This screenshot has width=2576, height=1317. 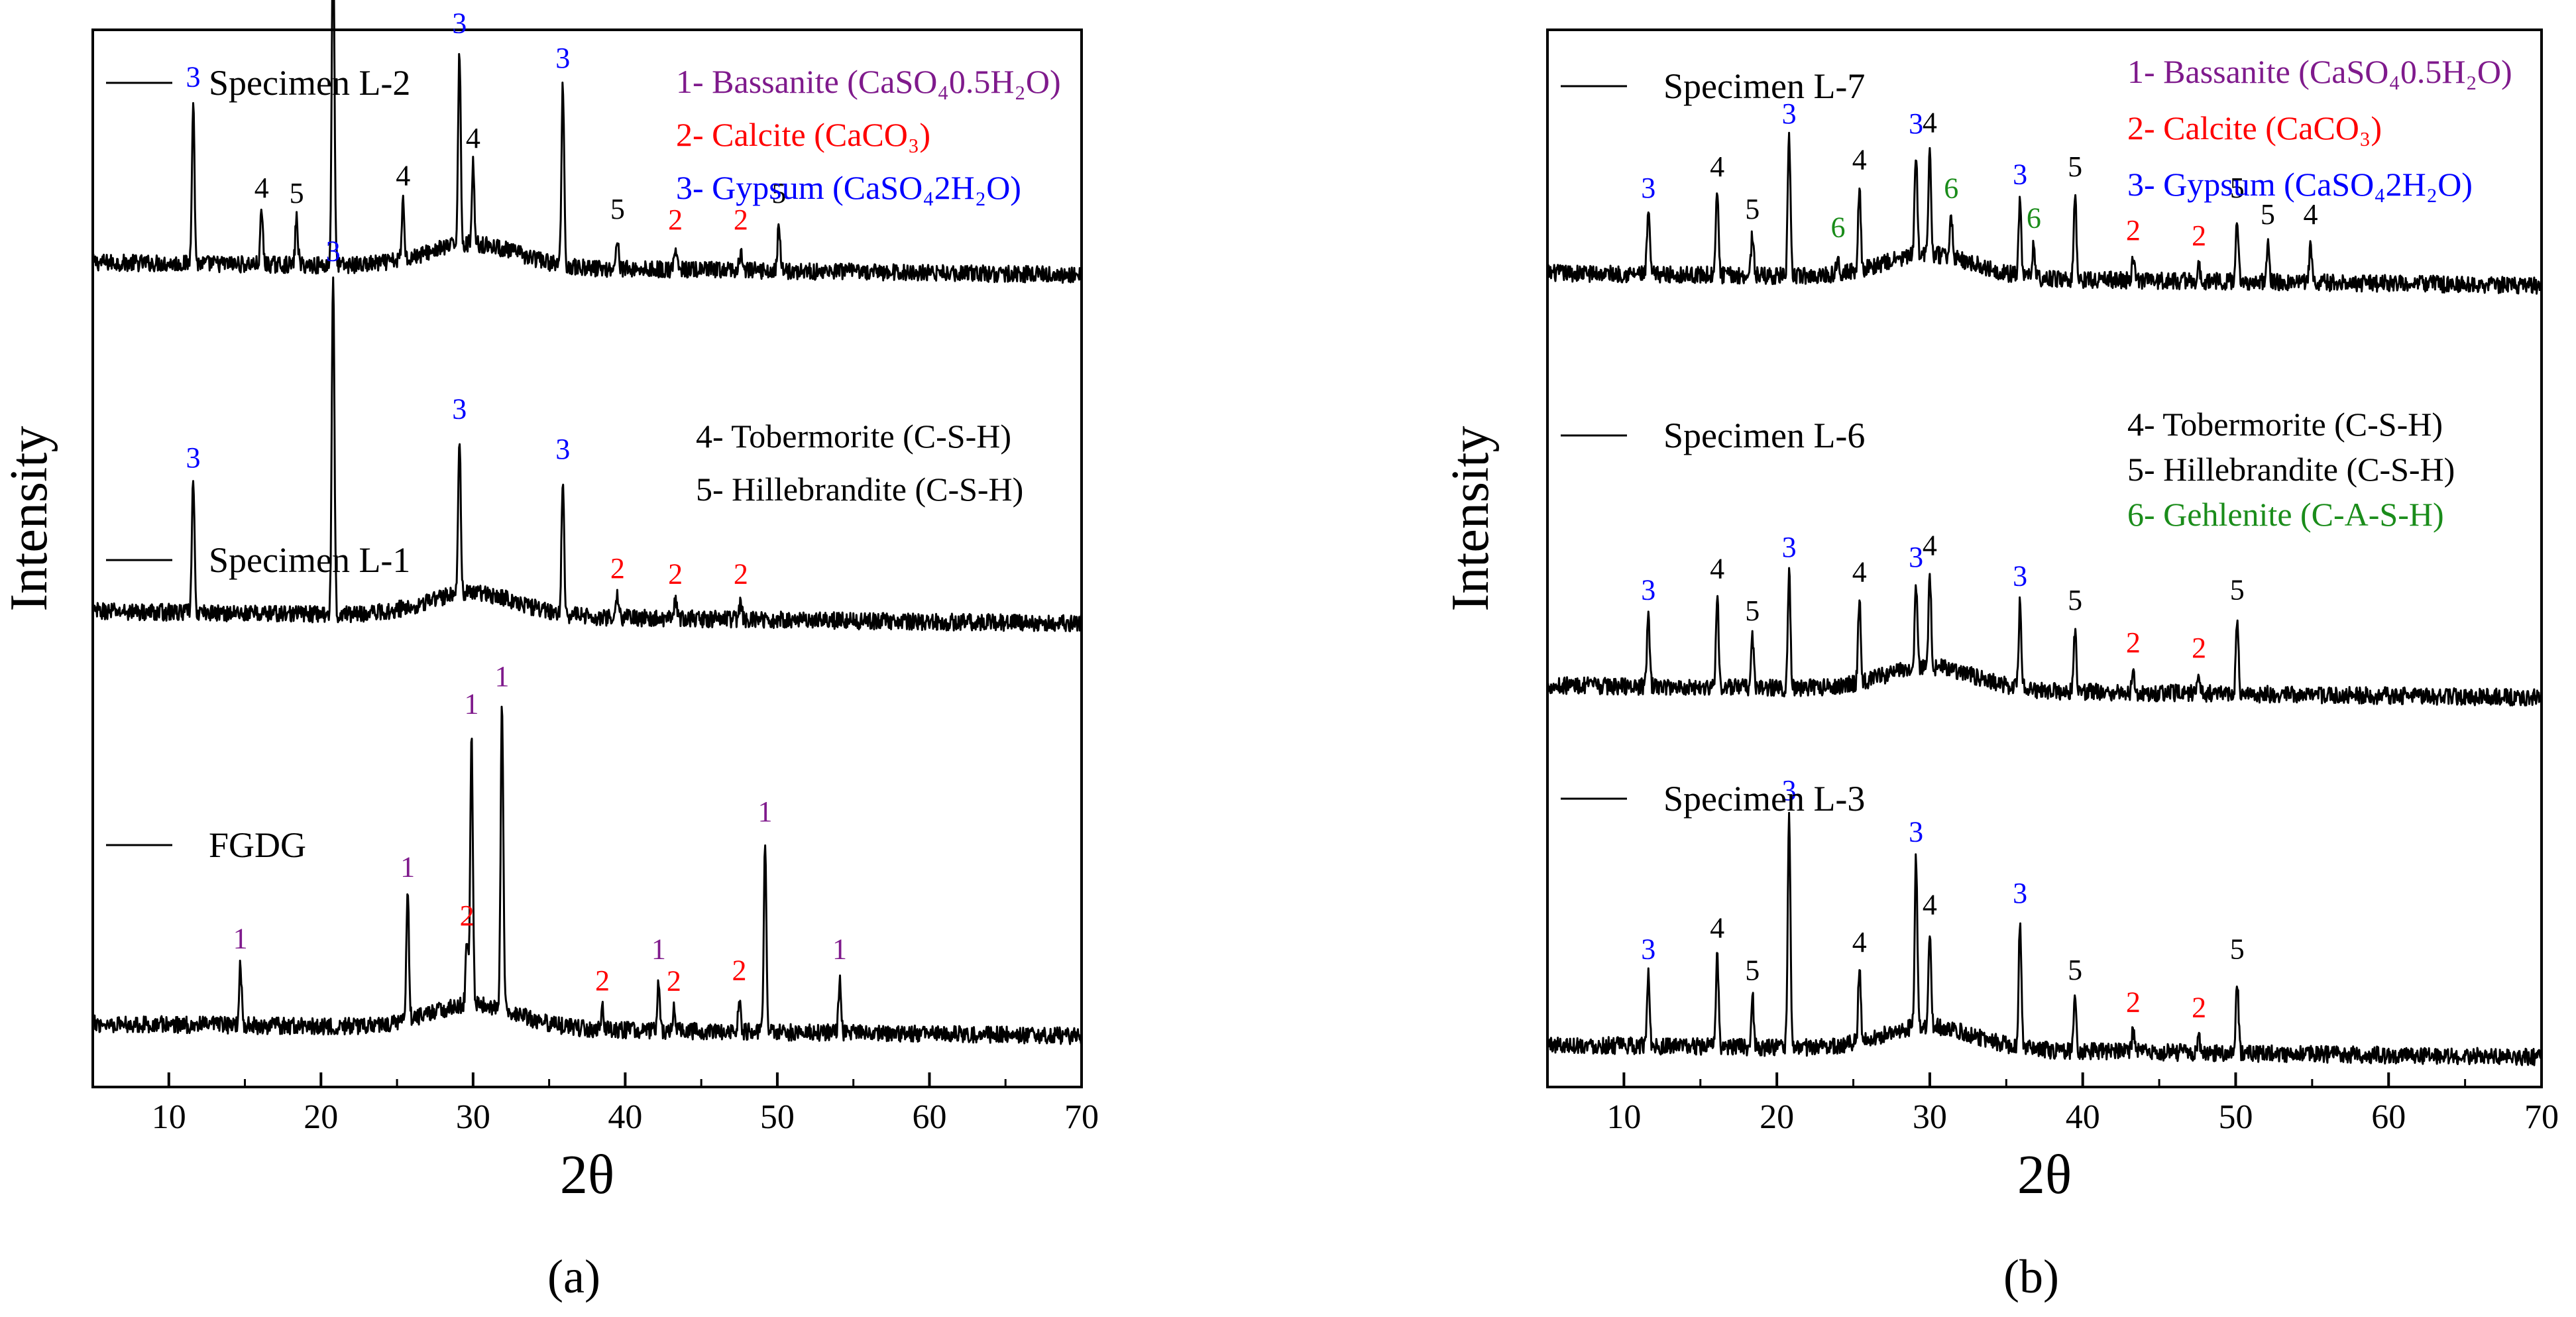 I want to click on x-tick-label: 10, so click(x=169, y=1117).